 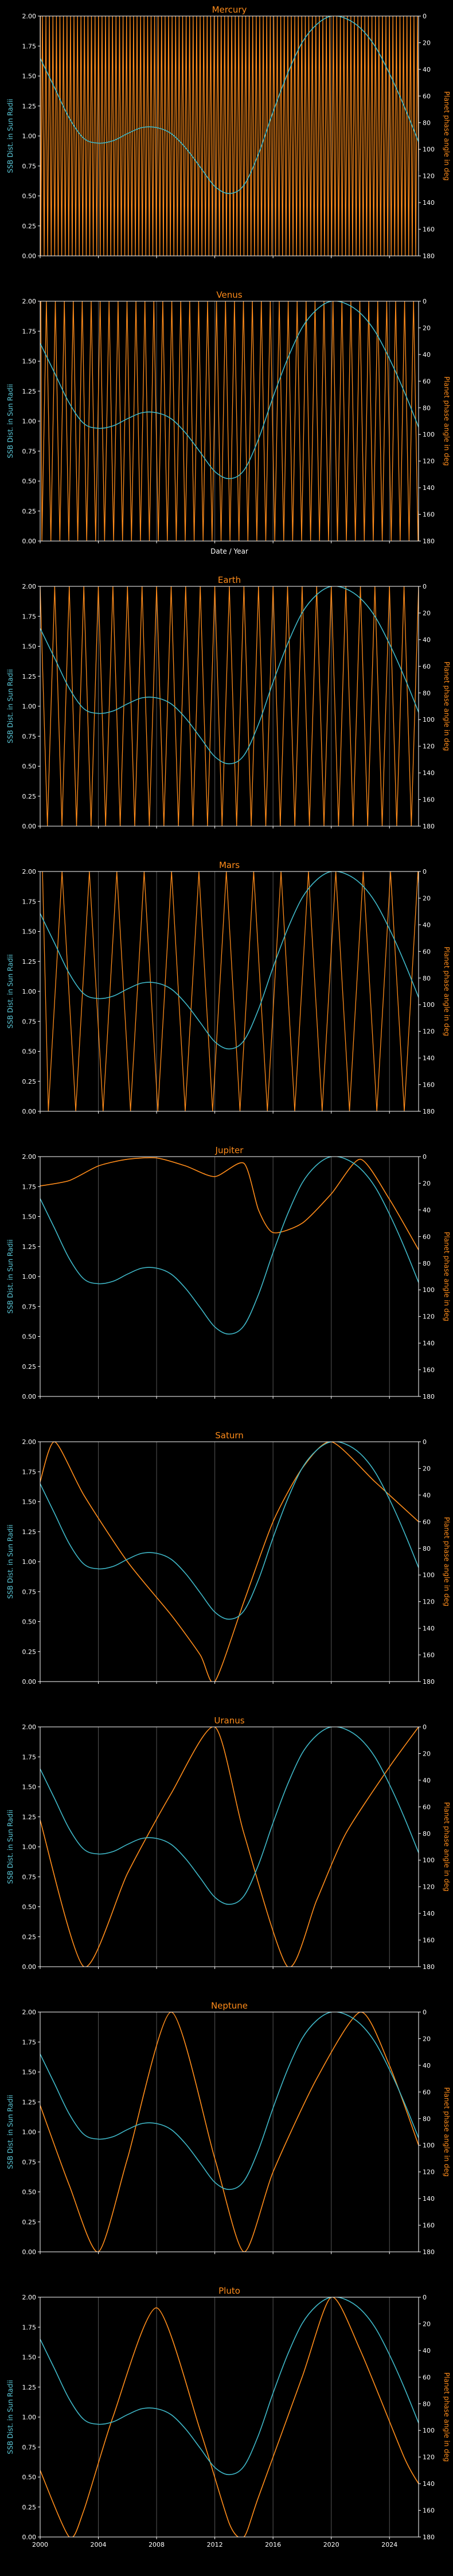 What do you see at coordinates (40, 2544) in the screenshot?
I see `x-tick-label: 2000` at bounding box center [40, 2544].